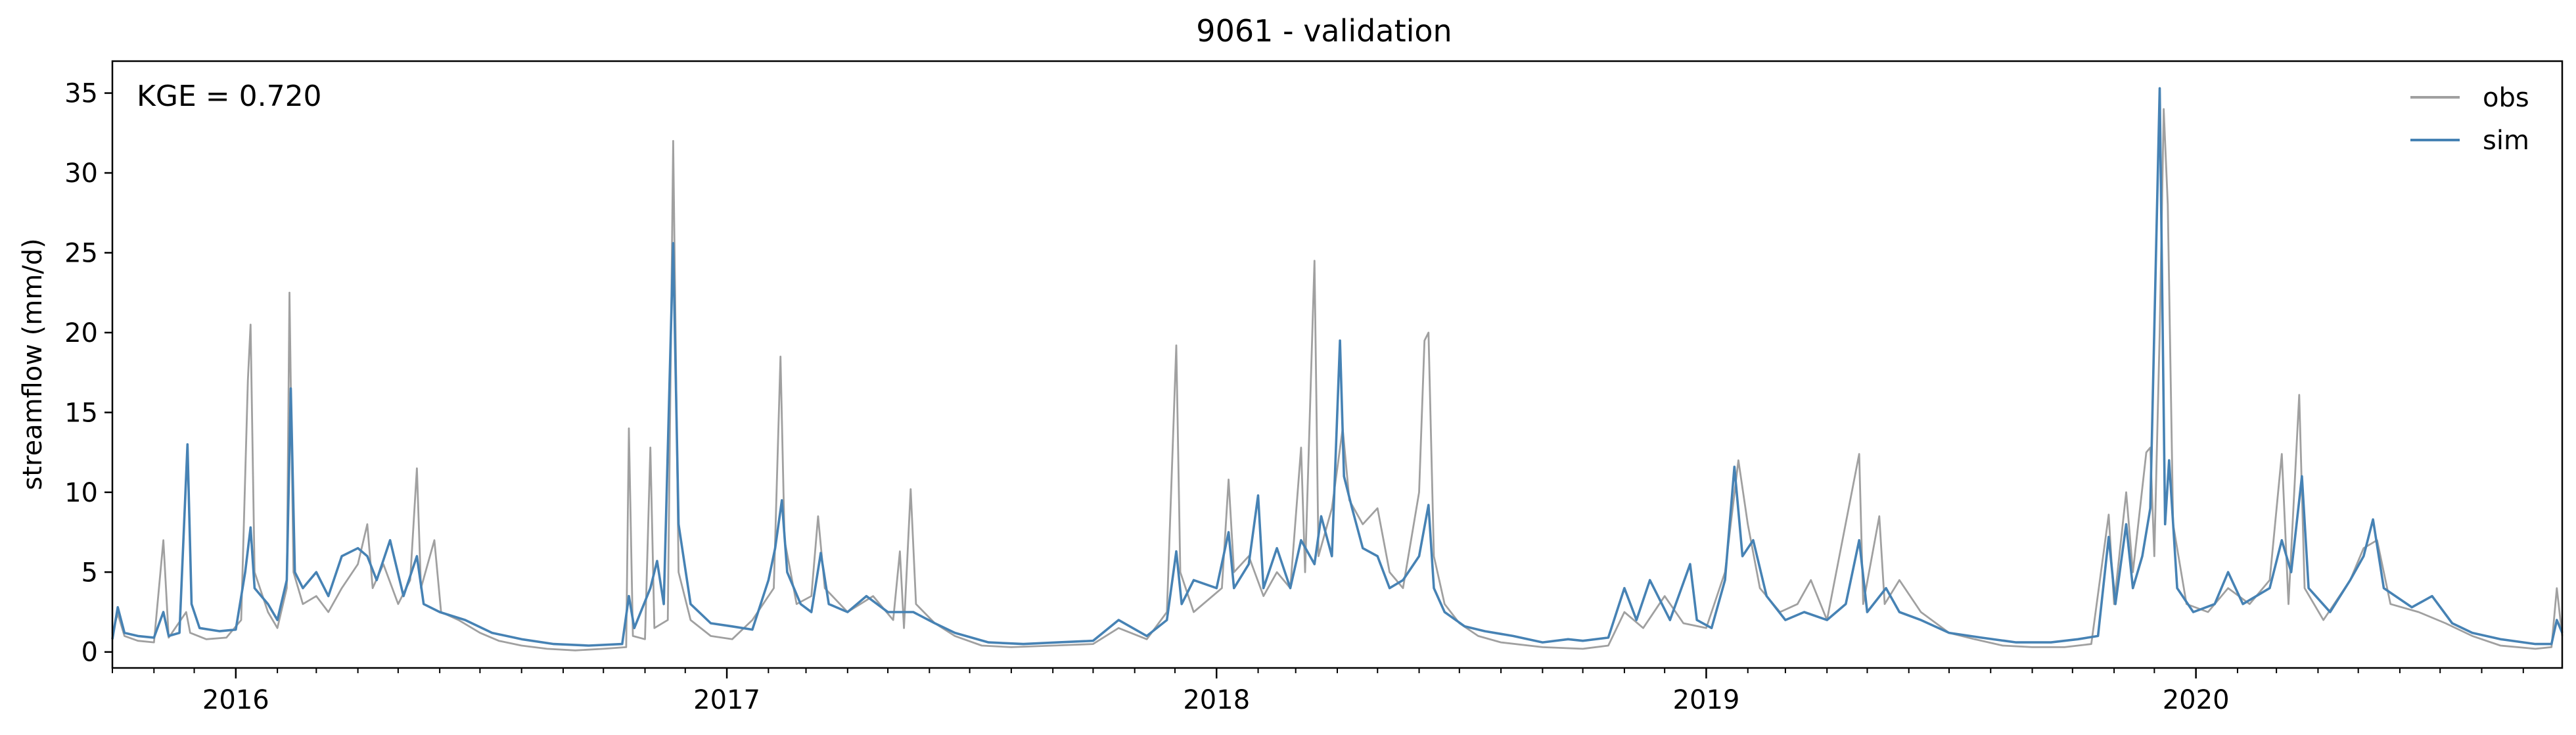 The width and height of the screenshot is (2576, 735). What do you see at coordinates (1217, 700) in the screenshot?
I see `x-tick-label: 2018` at bounding box center [1217, 700].